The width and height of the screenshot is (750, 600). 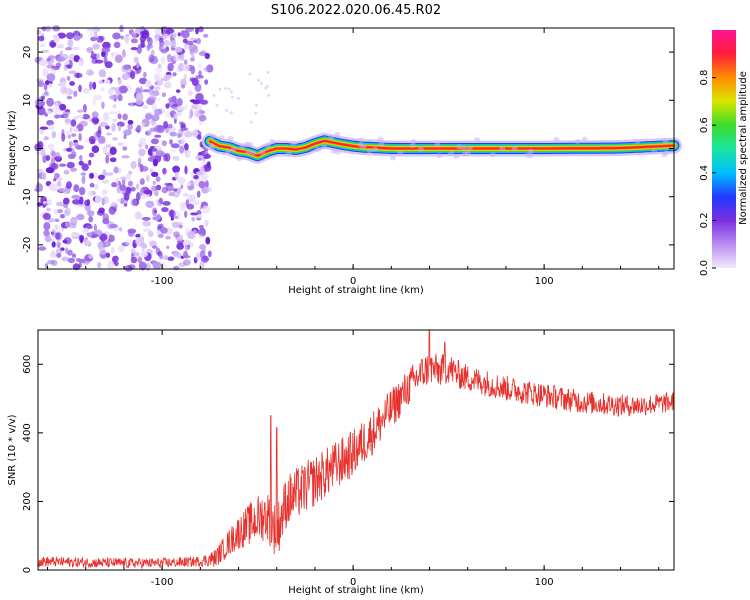 What do you see at coordinates (441, 148) in the screenshot?
I see `signal-trace-band` at bounding box center [441, 148].